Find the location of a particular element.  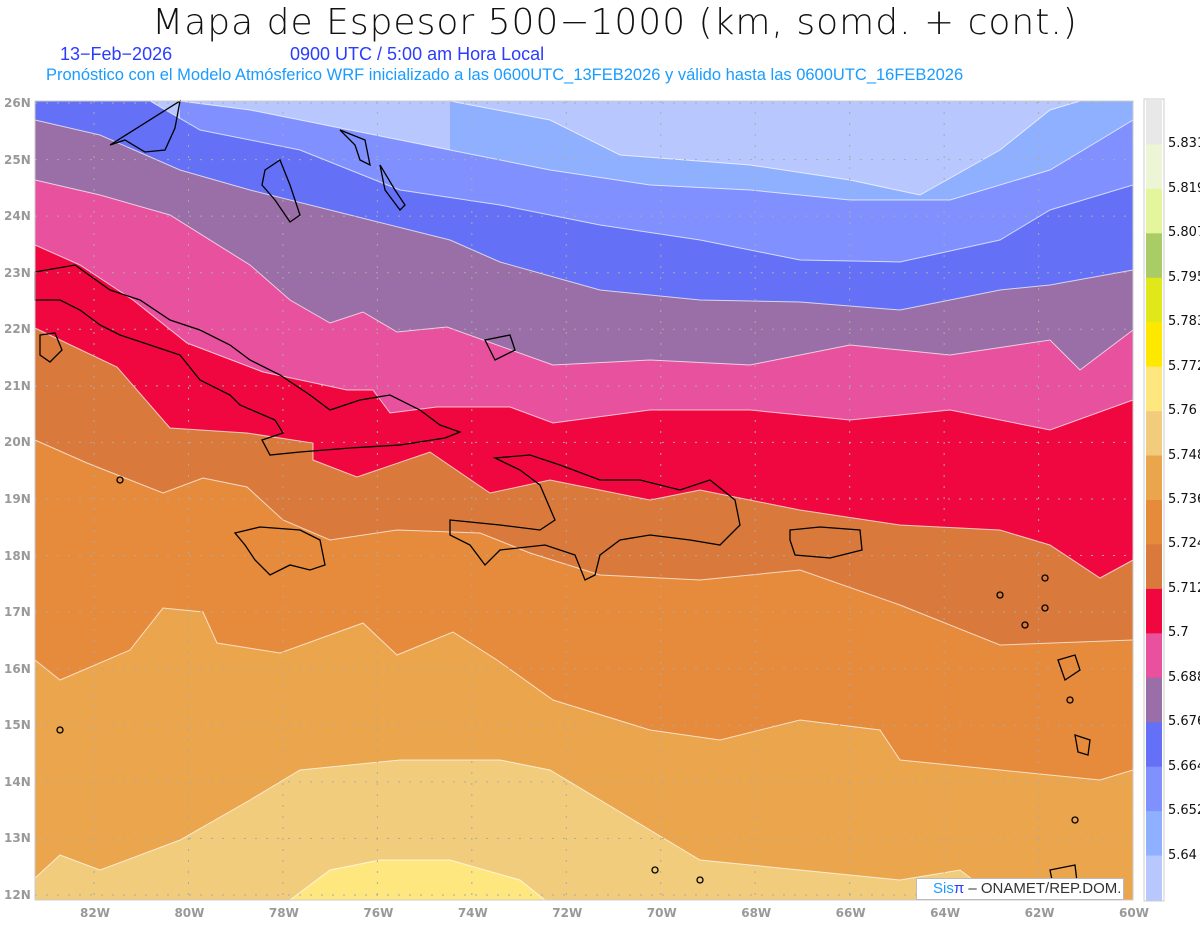

colorbar-level-label: 5.688 is located at coordinates (1184, 677).